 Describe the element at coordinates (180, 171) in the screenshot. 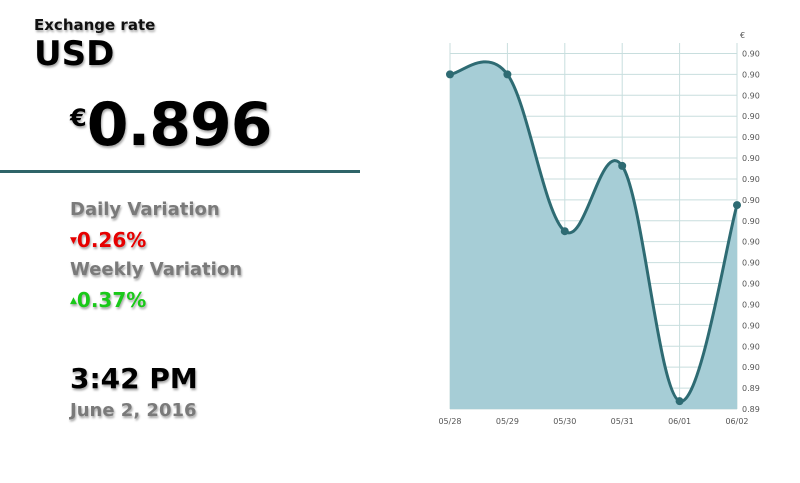

I see `divider` at that location.